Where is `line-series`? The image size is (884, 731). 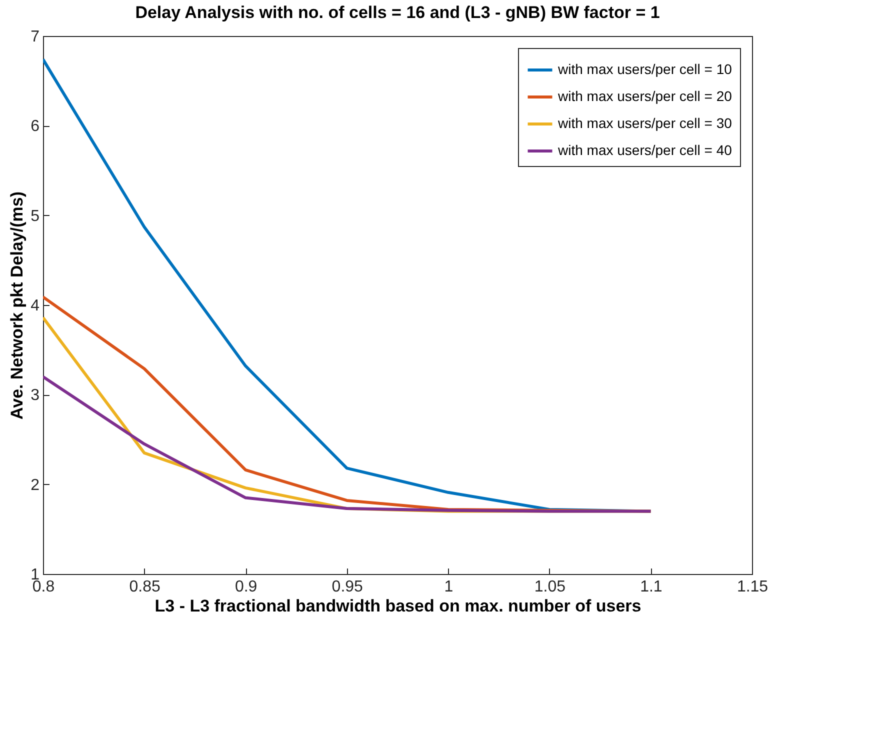 line-series is located at coordinates (347, 444).